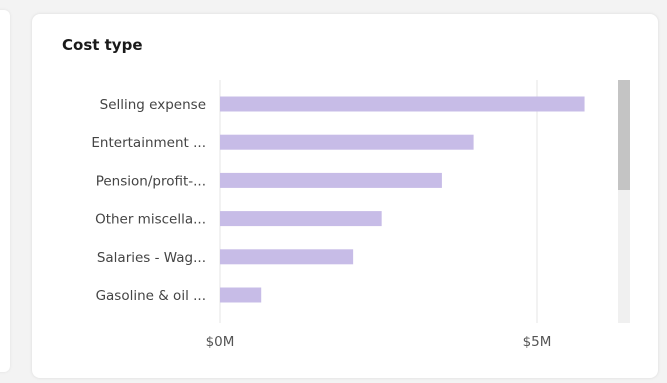 This screenshot has width=667, height=383. What do you see at coordinates (5, 191) in the screenshot?
I see `adjacent-card-edge` at bounding box center [5, 191].